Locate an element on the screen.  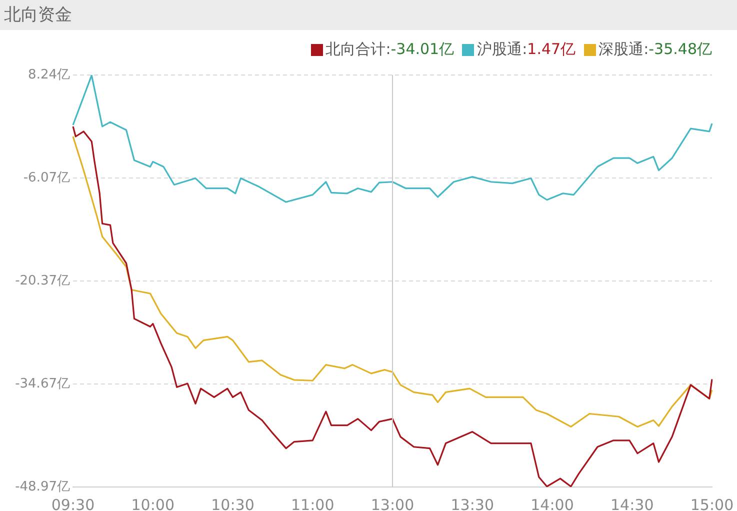
x-tick-label: 13:30 is located at coordinates (472, 503).